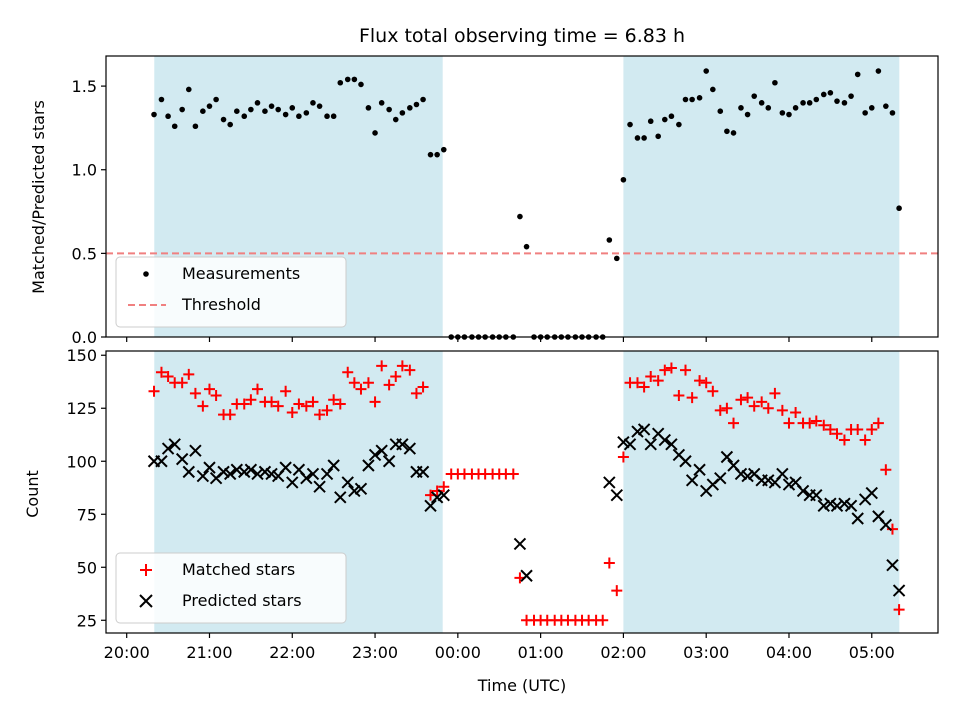 The image size is (960, 720). What do you see at coordinates (84, 337) in the screenshot?
I see `top-y-tick-label: 0.0` at bounding box center [84, 337].